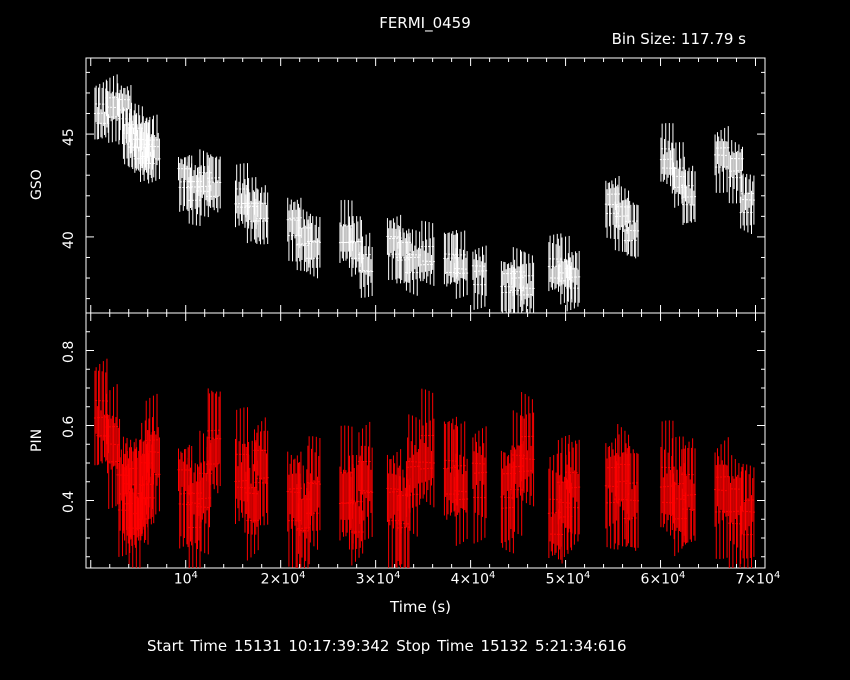  Describe the element at coordinates (425, 23) in the screenshot. I see `chart-title: FERMI_0459` at that location.